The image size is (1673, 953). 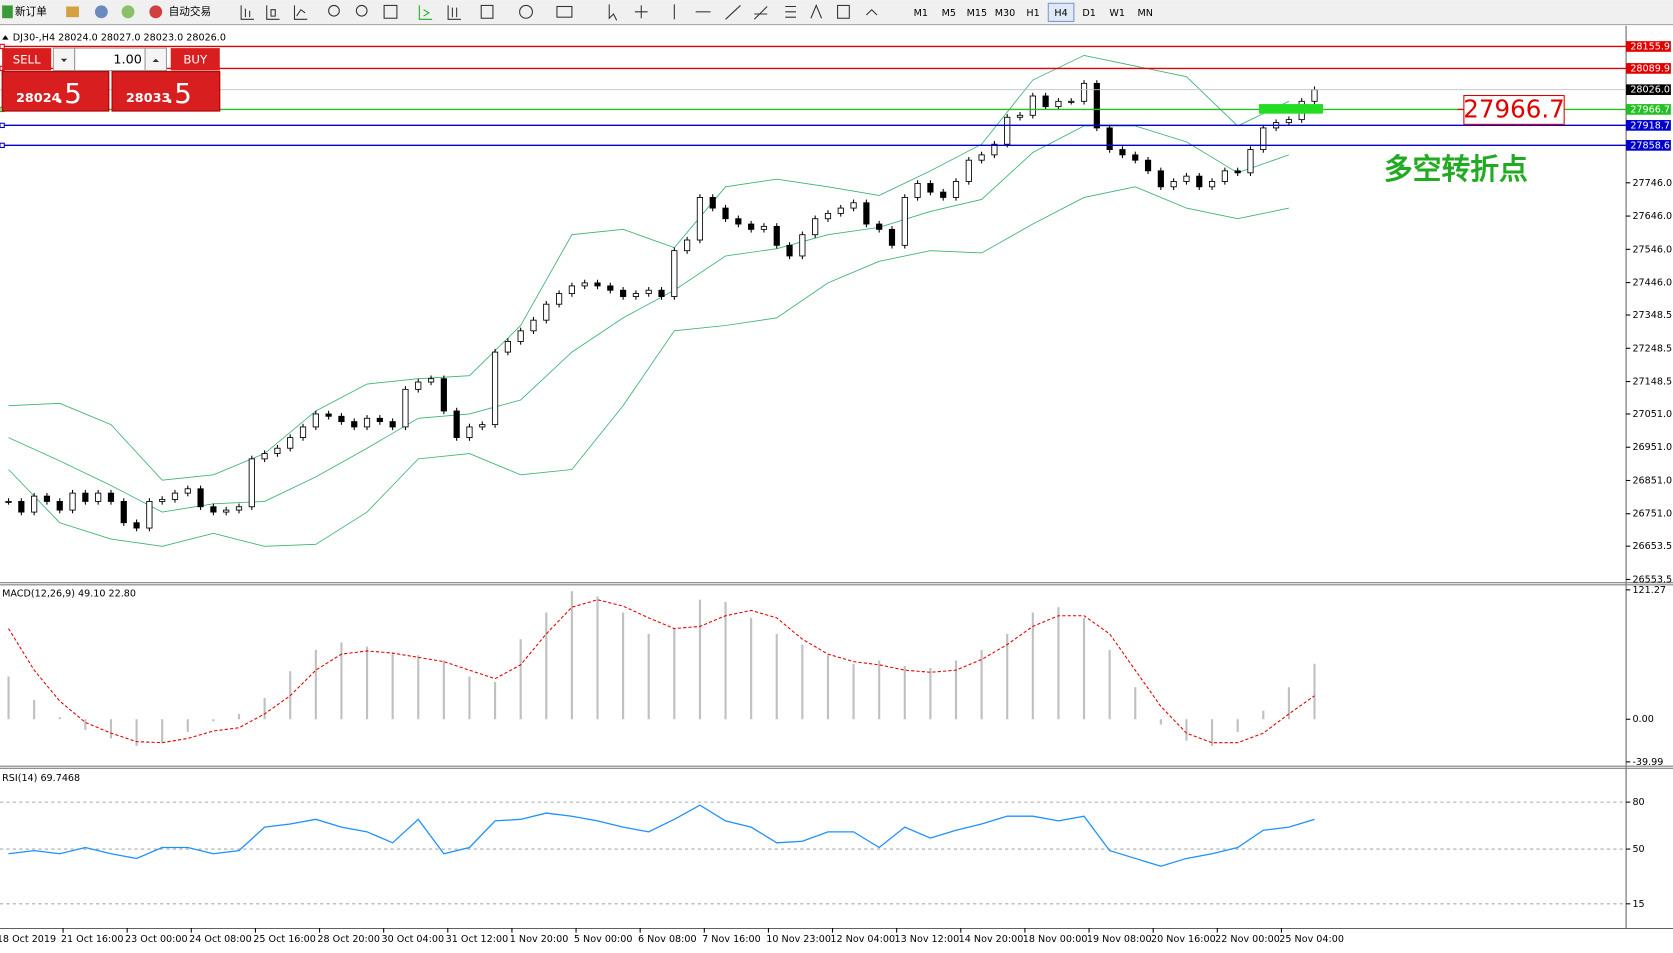 I want to click on y-tick-label: 27446.0, so click(x=1652, y=283).